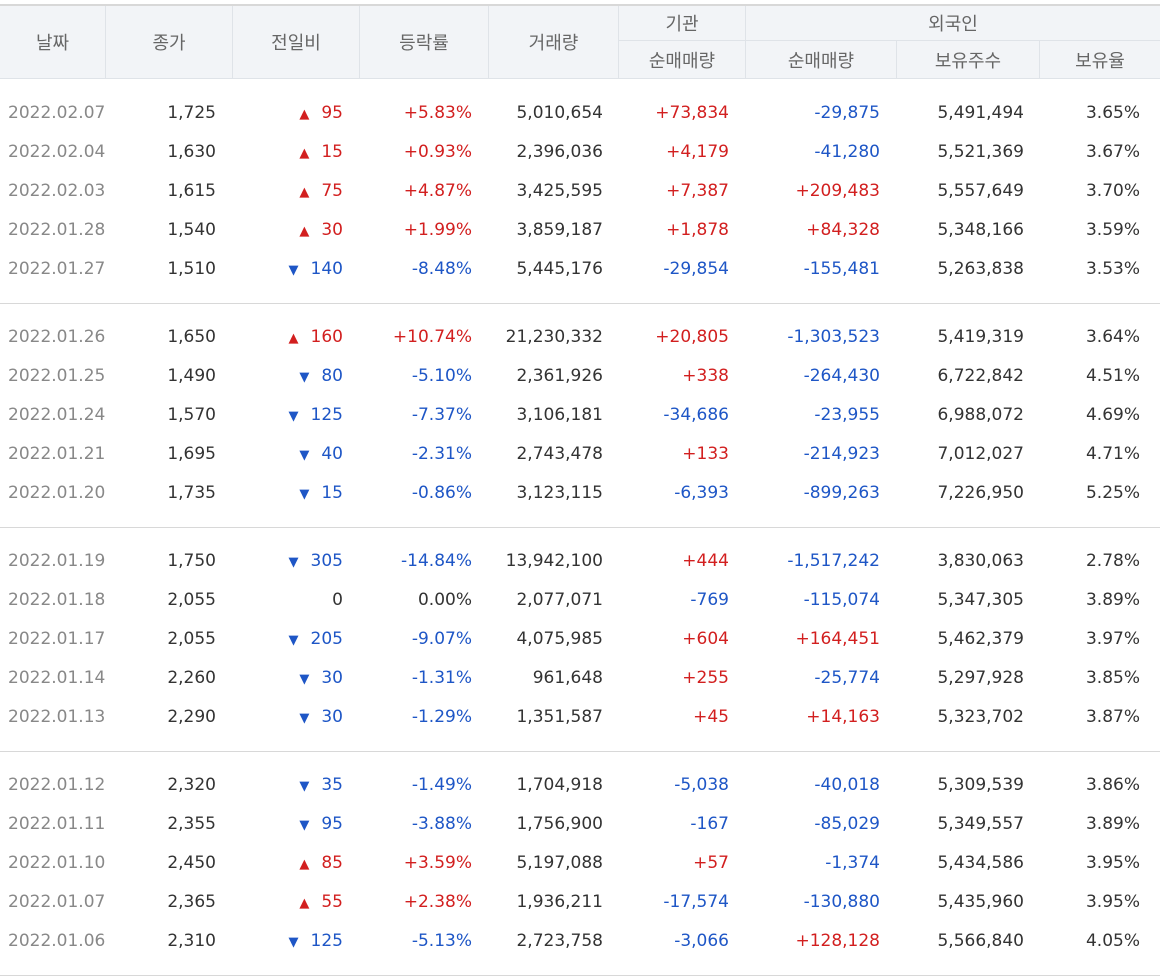 This screenshot has width=1160, height=980. I want to click on close-price-cell: 1,695, so click(191, 454).